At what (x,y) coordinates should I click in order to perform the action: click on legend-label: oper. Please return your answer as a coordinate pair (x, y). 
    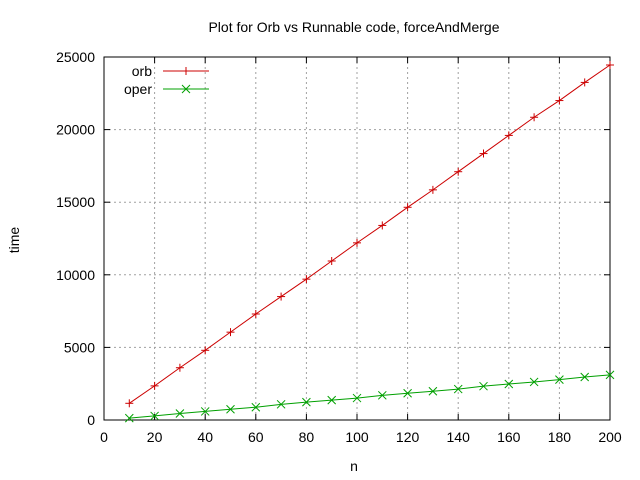
    Looking at the image, I should click on (138, 89).